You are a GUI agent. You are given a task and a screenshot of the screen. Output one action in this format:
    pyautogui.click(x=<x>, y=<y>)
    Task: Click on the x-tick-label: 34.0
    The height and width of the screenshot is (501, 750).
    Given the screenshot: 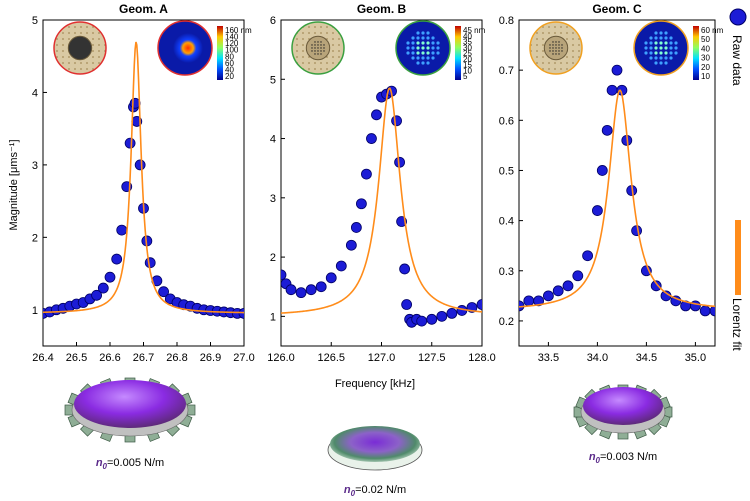 What is the action you would take?
    pyautogui.click(x=597, y=358)
    